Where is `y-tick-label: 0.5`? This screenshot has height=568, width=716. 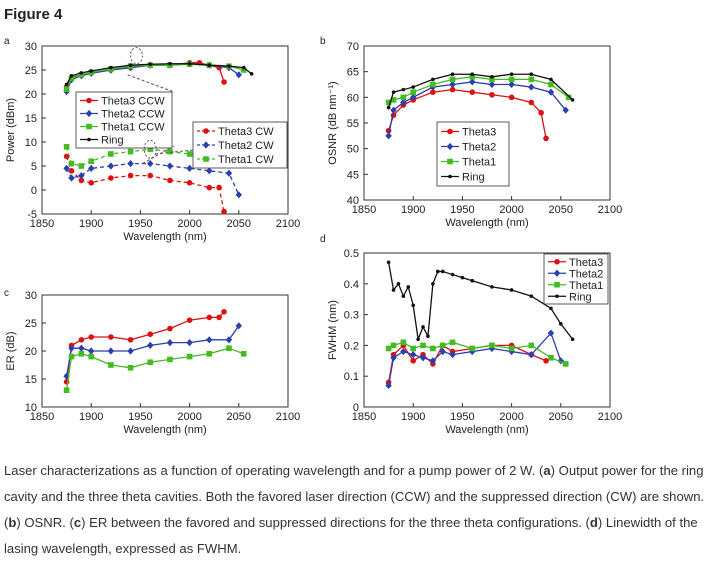
y-tick-label: 0.5 is located at coordinates (351, 254).